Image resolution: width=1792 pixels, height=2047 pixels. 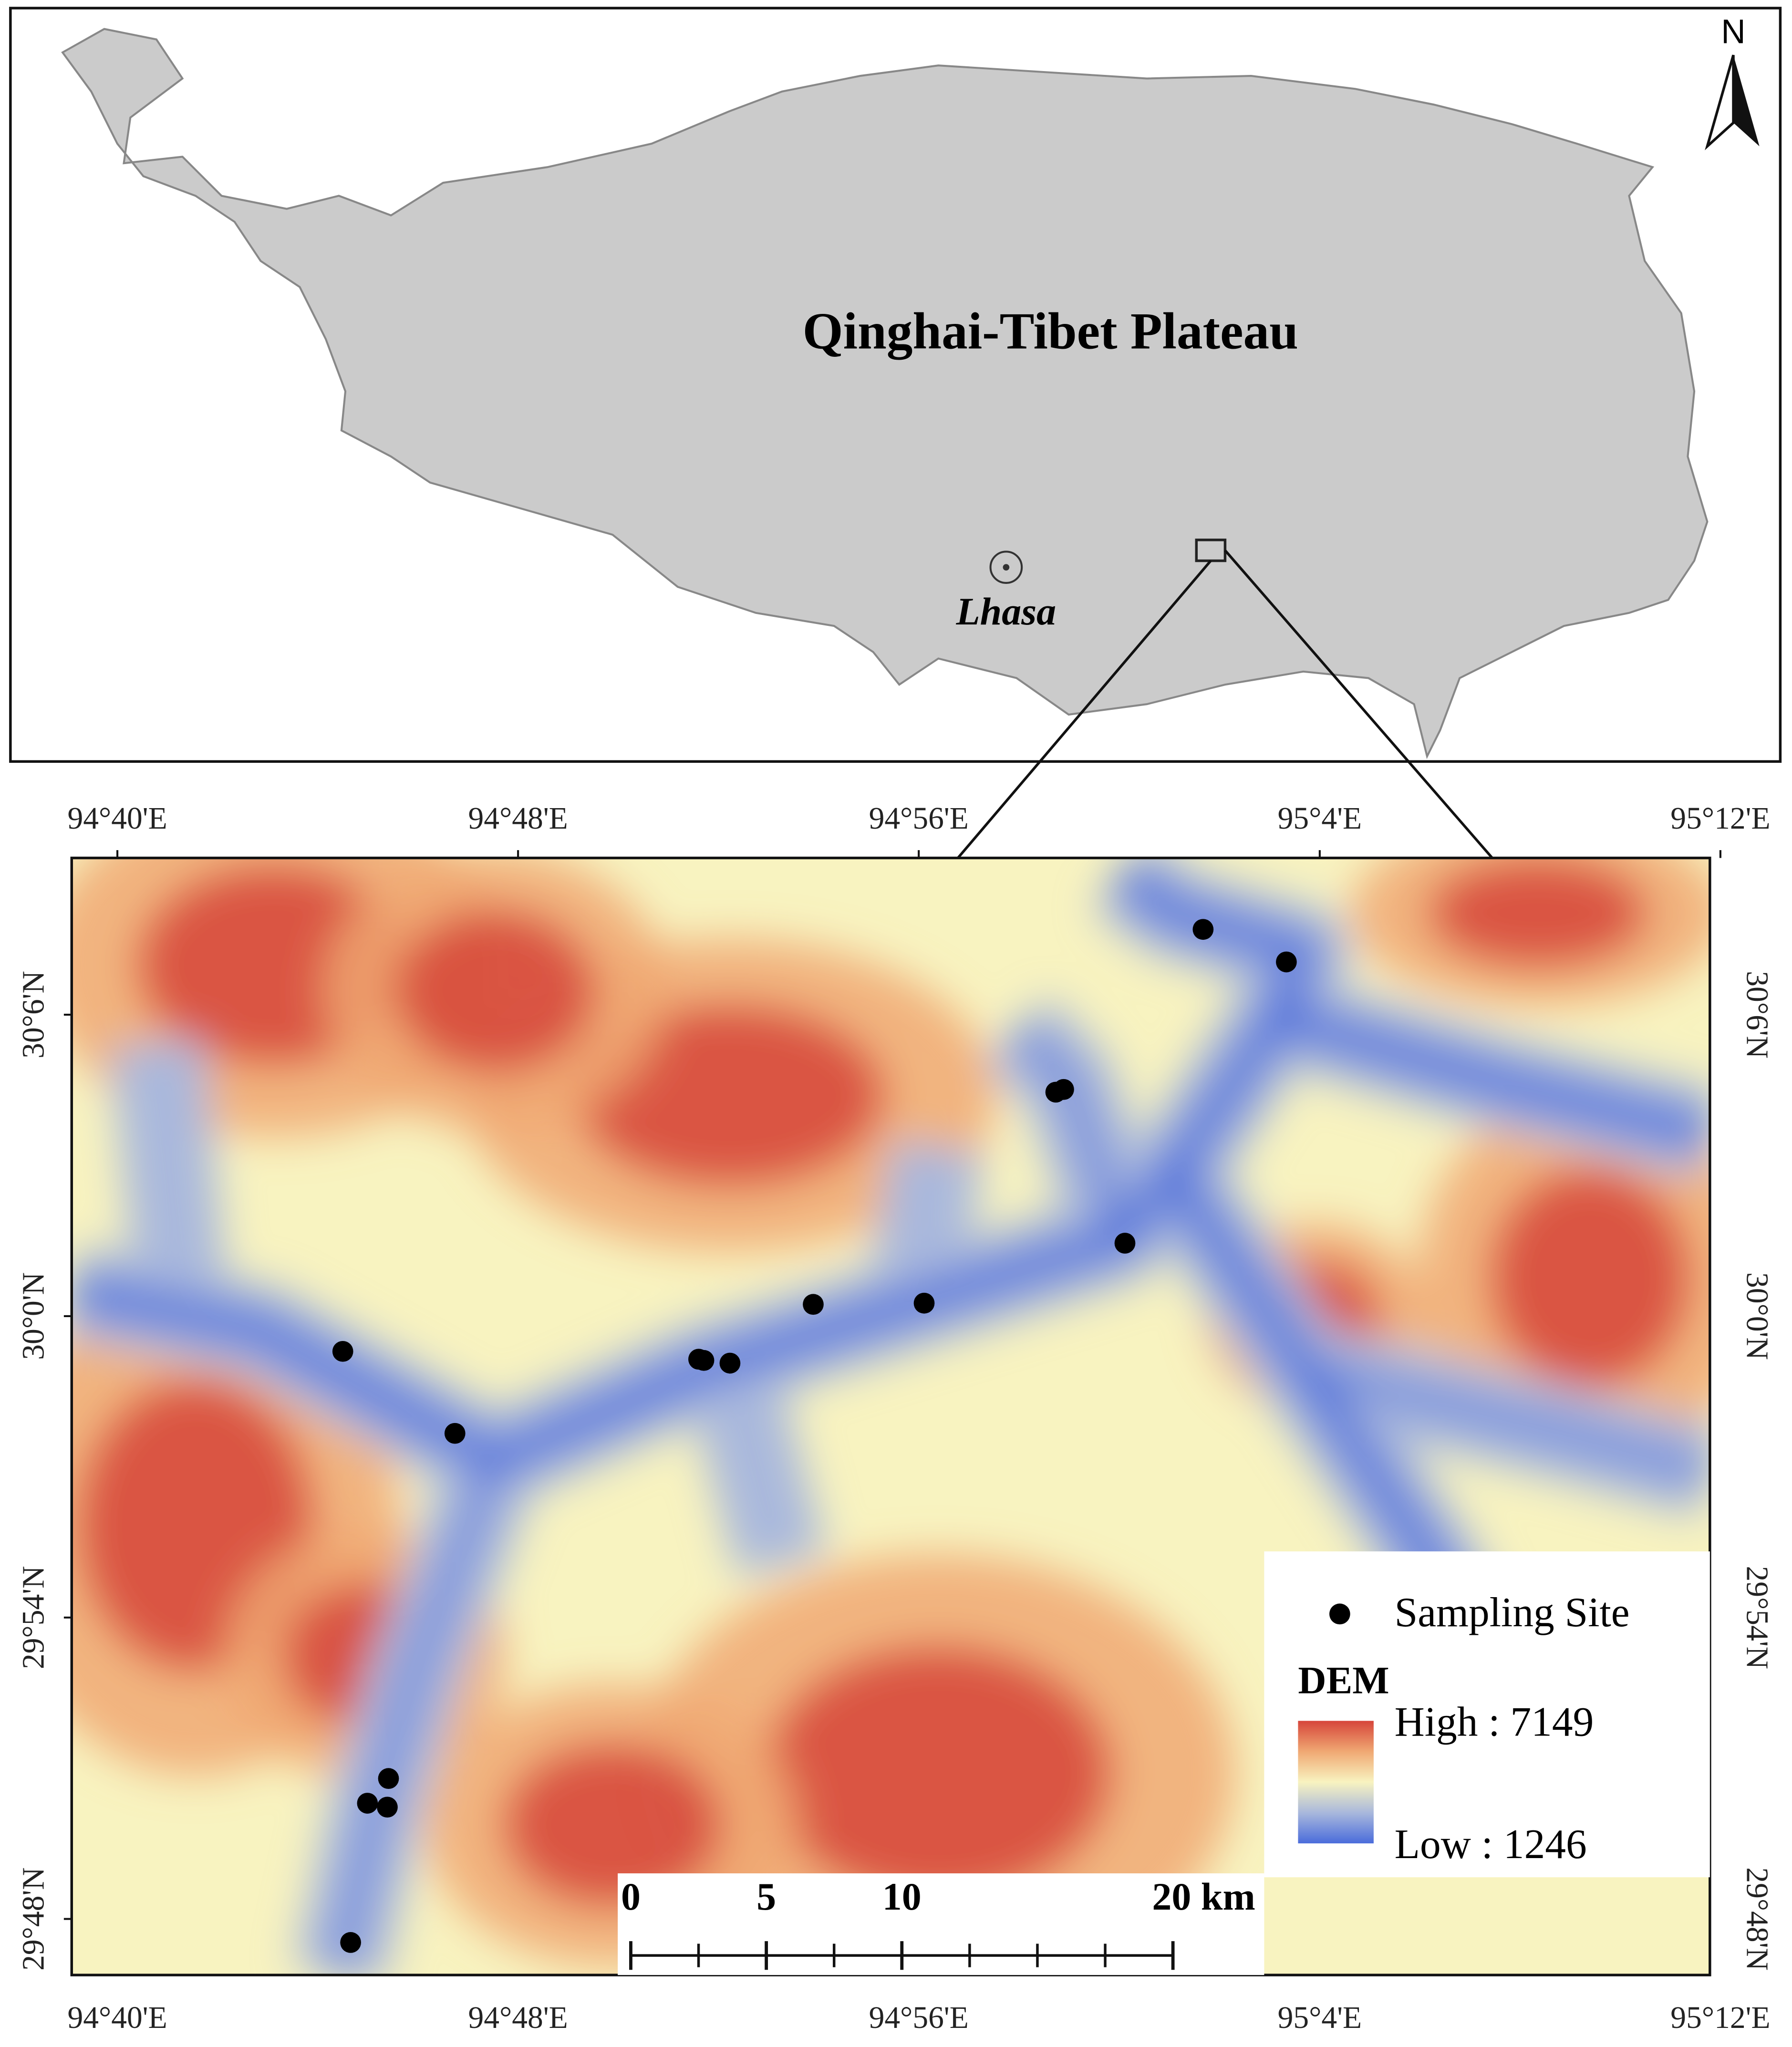 I want to click on scale-box, so click(x=941, y=1924).